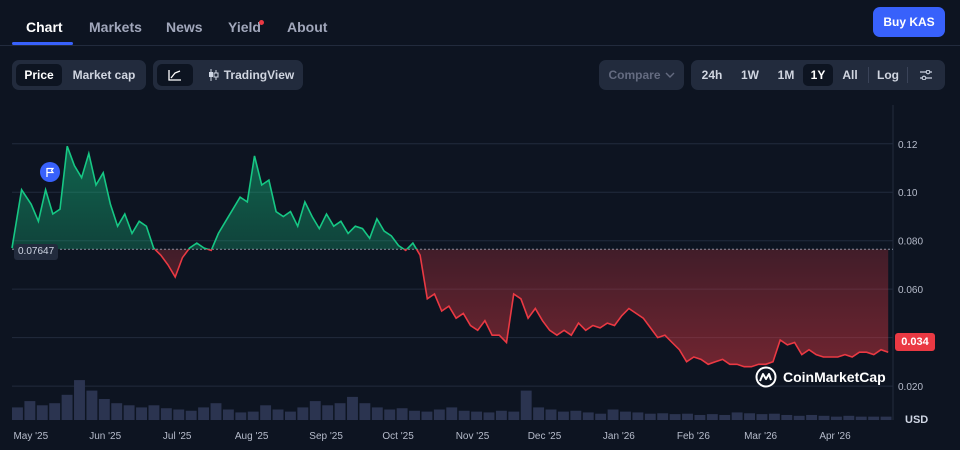  I want to click on market-cap-button: Market cap, so click(104, 75).